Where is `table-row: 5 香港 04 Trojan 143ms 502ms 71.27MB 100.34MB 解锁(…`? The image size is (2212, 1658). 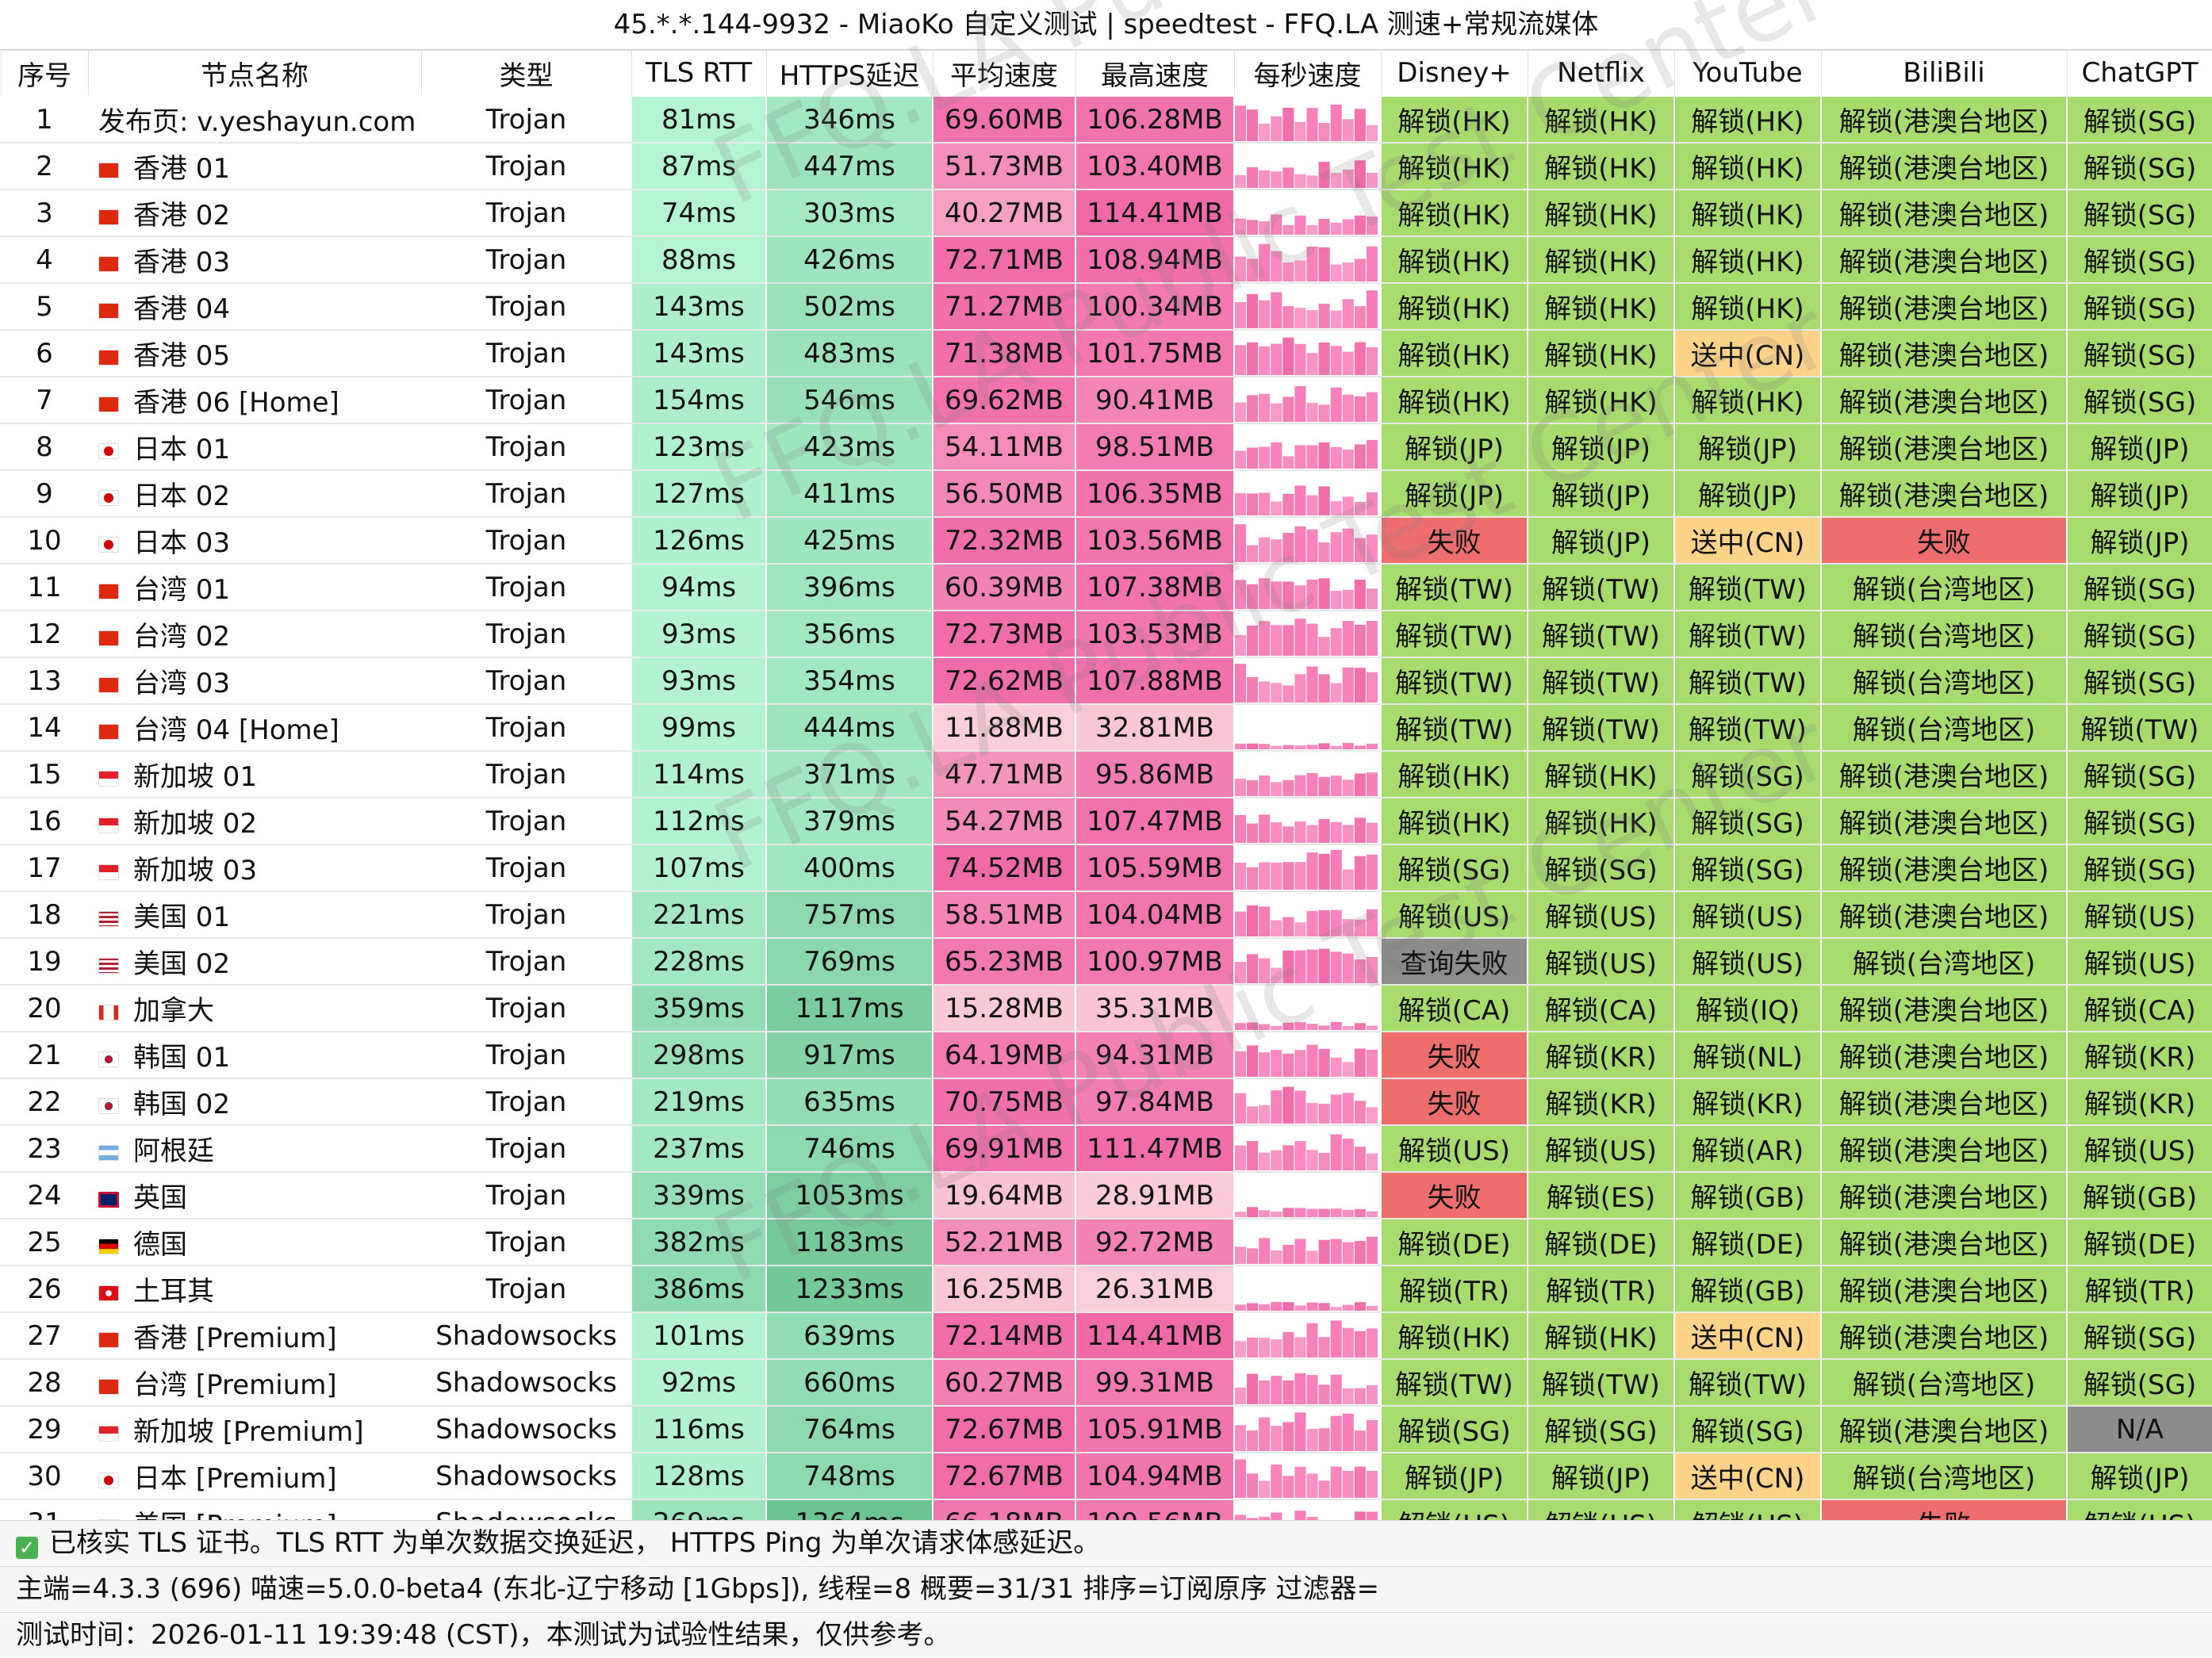 table-row: 5 香港 04 Trojan 143ms 502ms 71.27MB 100.34MB 解锁(… is located at coordinates (1106, 306).